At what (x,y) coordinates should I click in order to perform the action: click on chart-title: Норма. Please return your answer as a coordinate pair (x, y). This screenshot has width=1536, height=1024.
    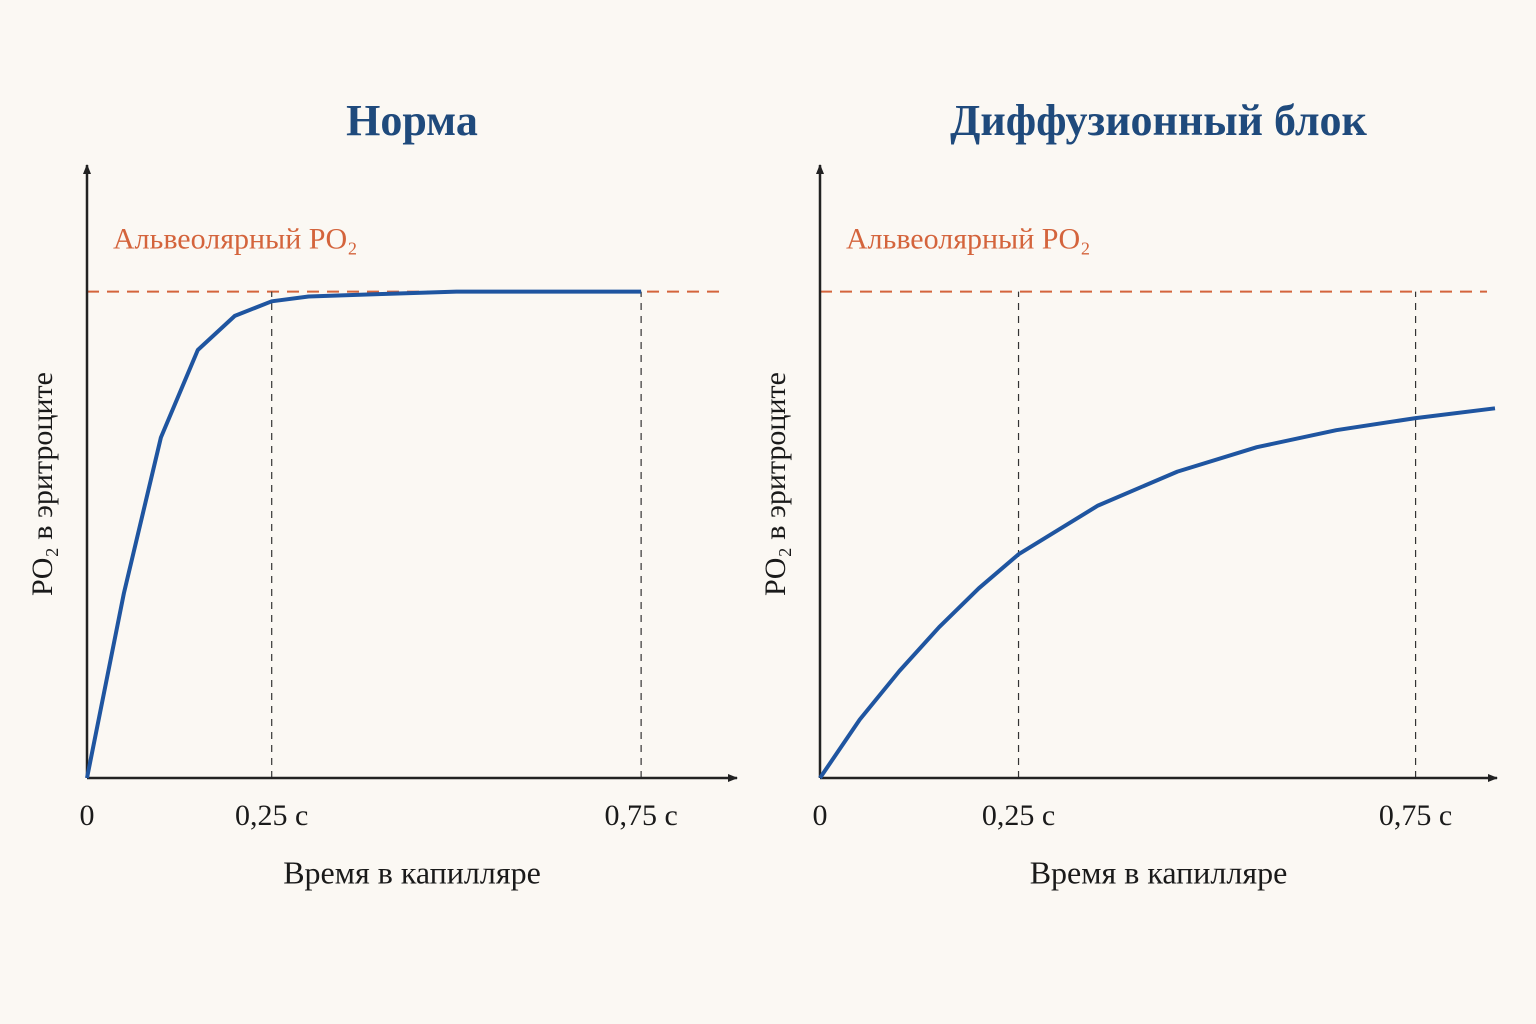
    Looking at the image, I should click on (412, 120).